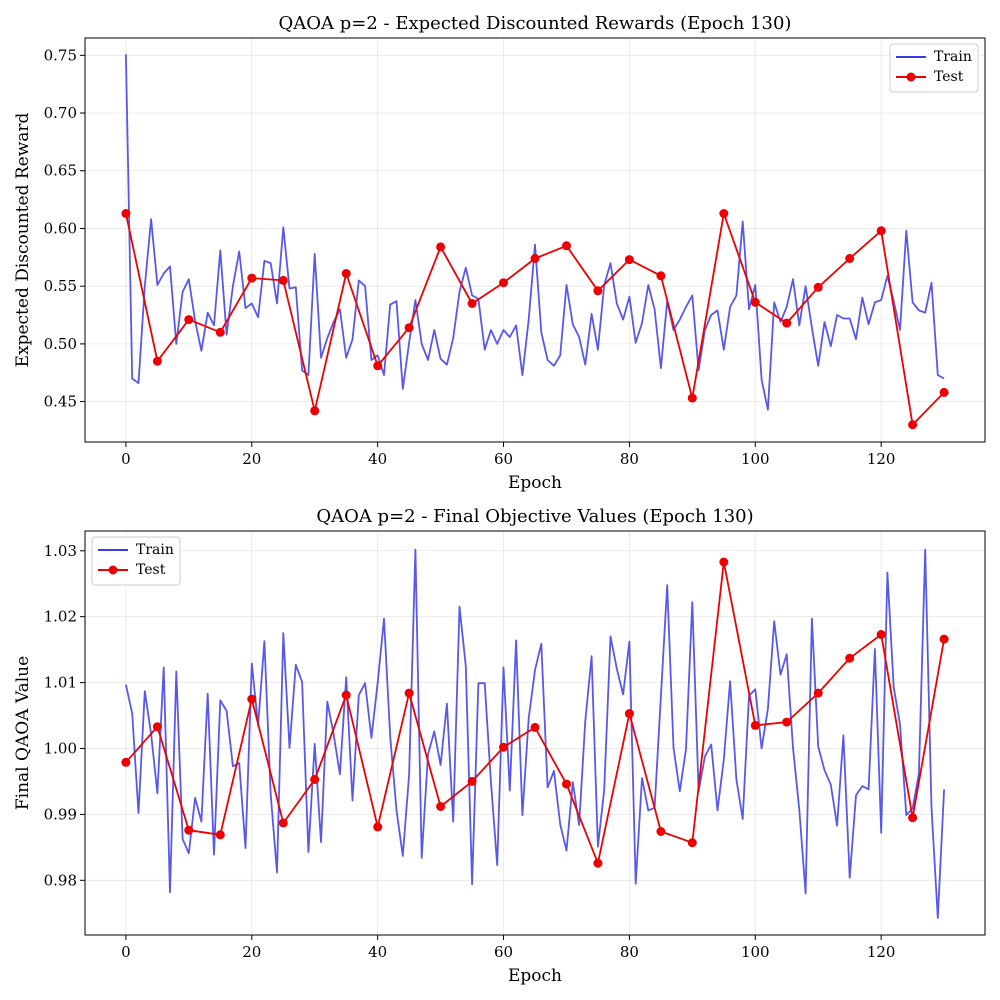 This screenshot has height=1000, width=1000. I want to click on y-tick-label: 1.02, so click(60, 617).